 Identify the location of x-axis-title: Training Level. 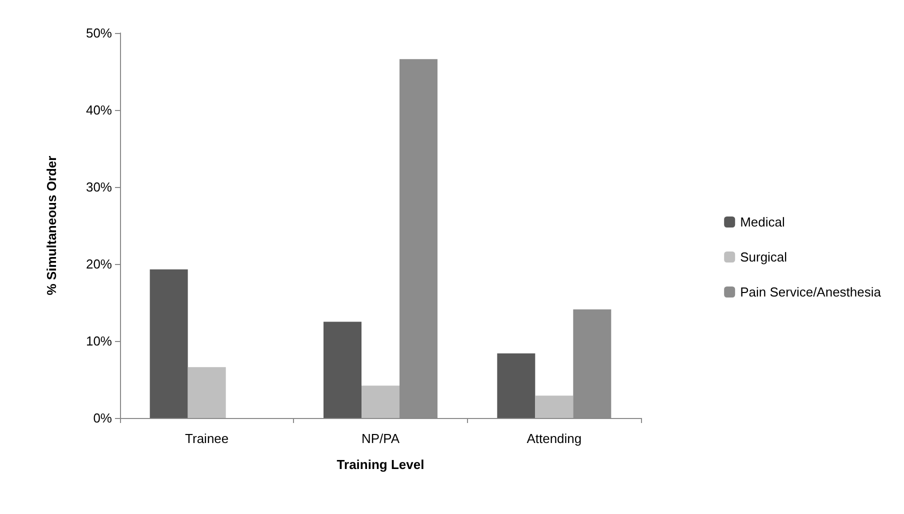
(380, 464).